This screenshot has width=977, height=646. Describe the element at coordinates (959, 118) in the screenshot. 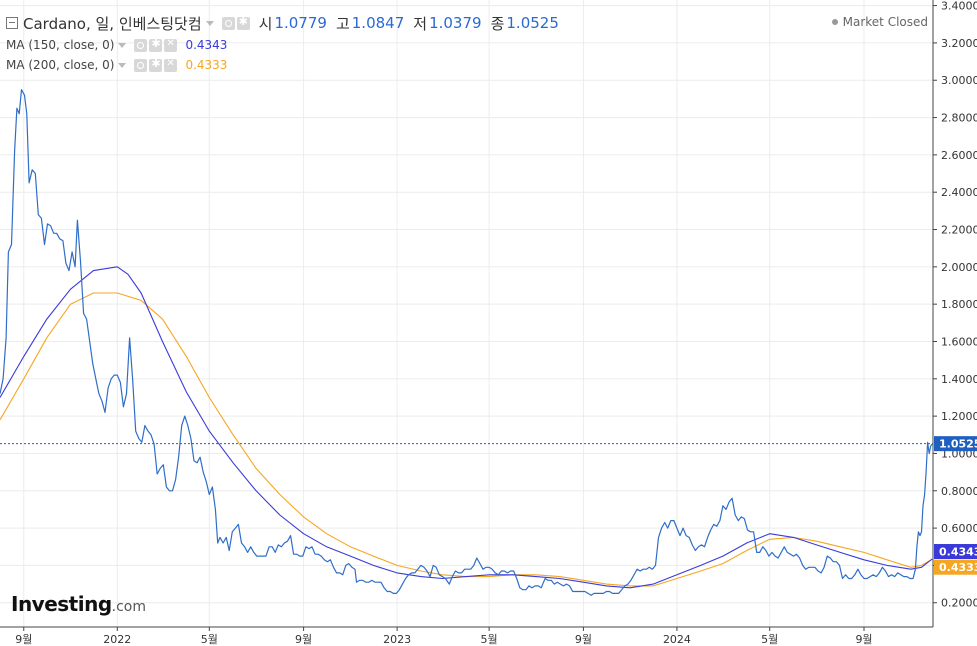

I see `y-tick-label: 2.8000` at that location.